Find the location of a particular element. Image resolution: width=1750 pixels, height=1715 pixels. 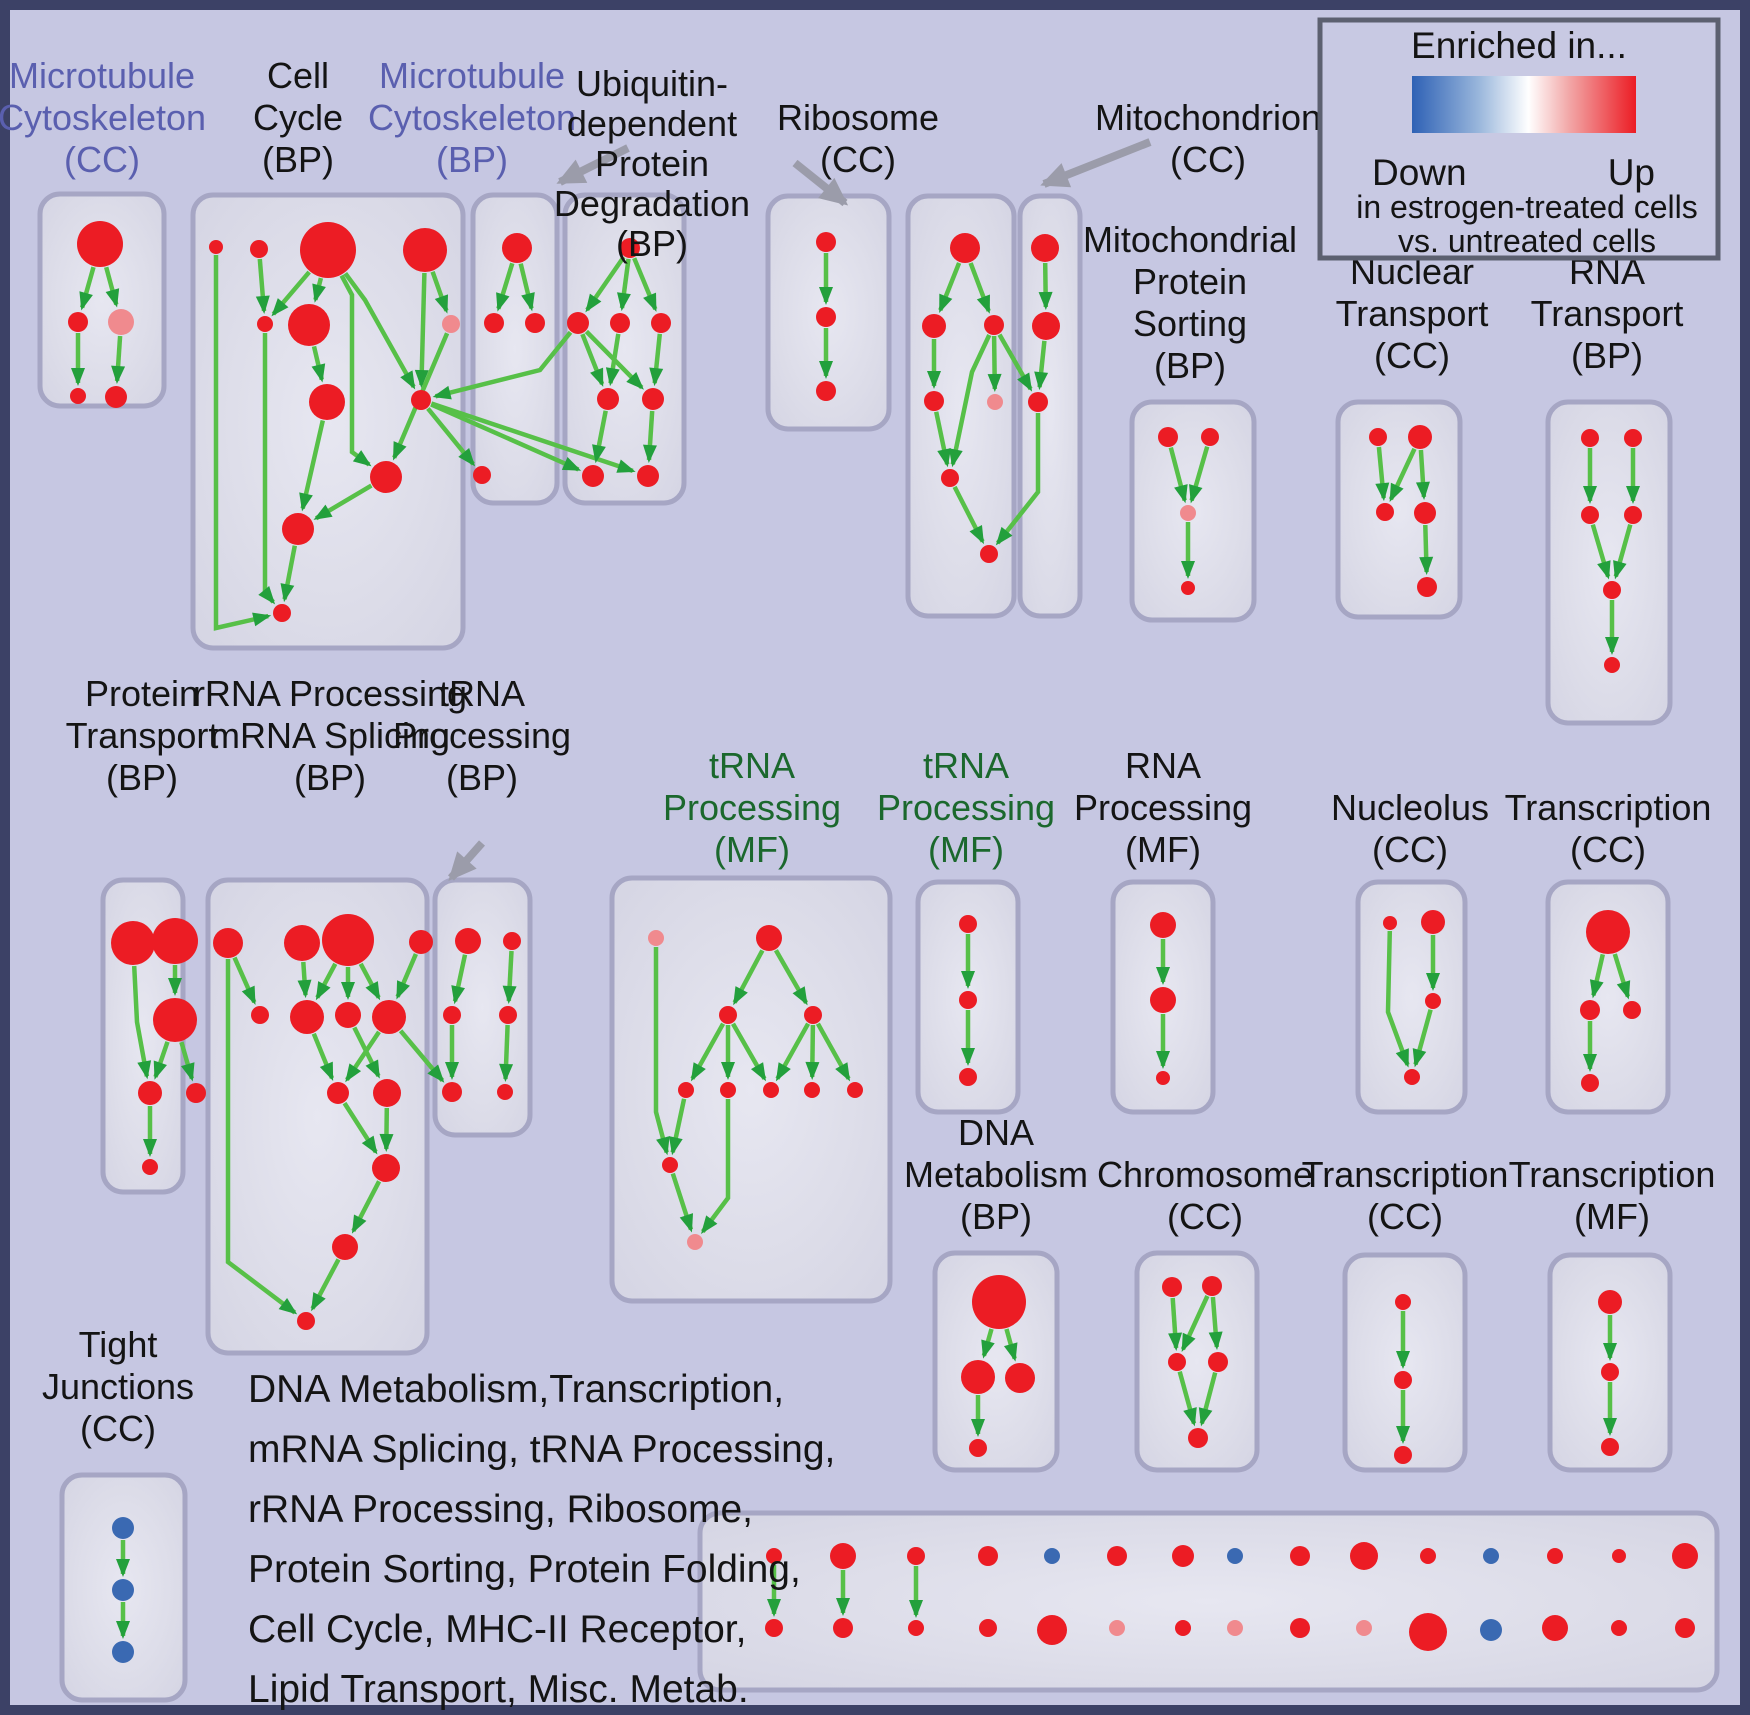

cluster-label-line: (MF) is located at coordinates (966, 849).